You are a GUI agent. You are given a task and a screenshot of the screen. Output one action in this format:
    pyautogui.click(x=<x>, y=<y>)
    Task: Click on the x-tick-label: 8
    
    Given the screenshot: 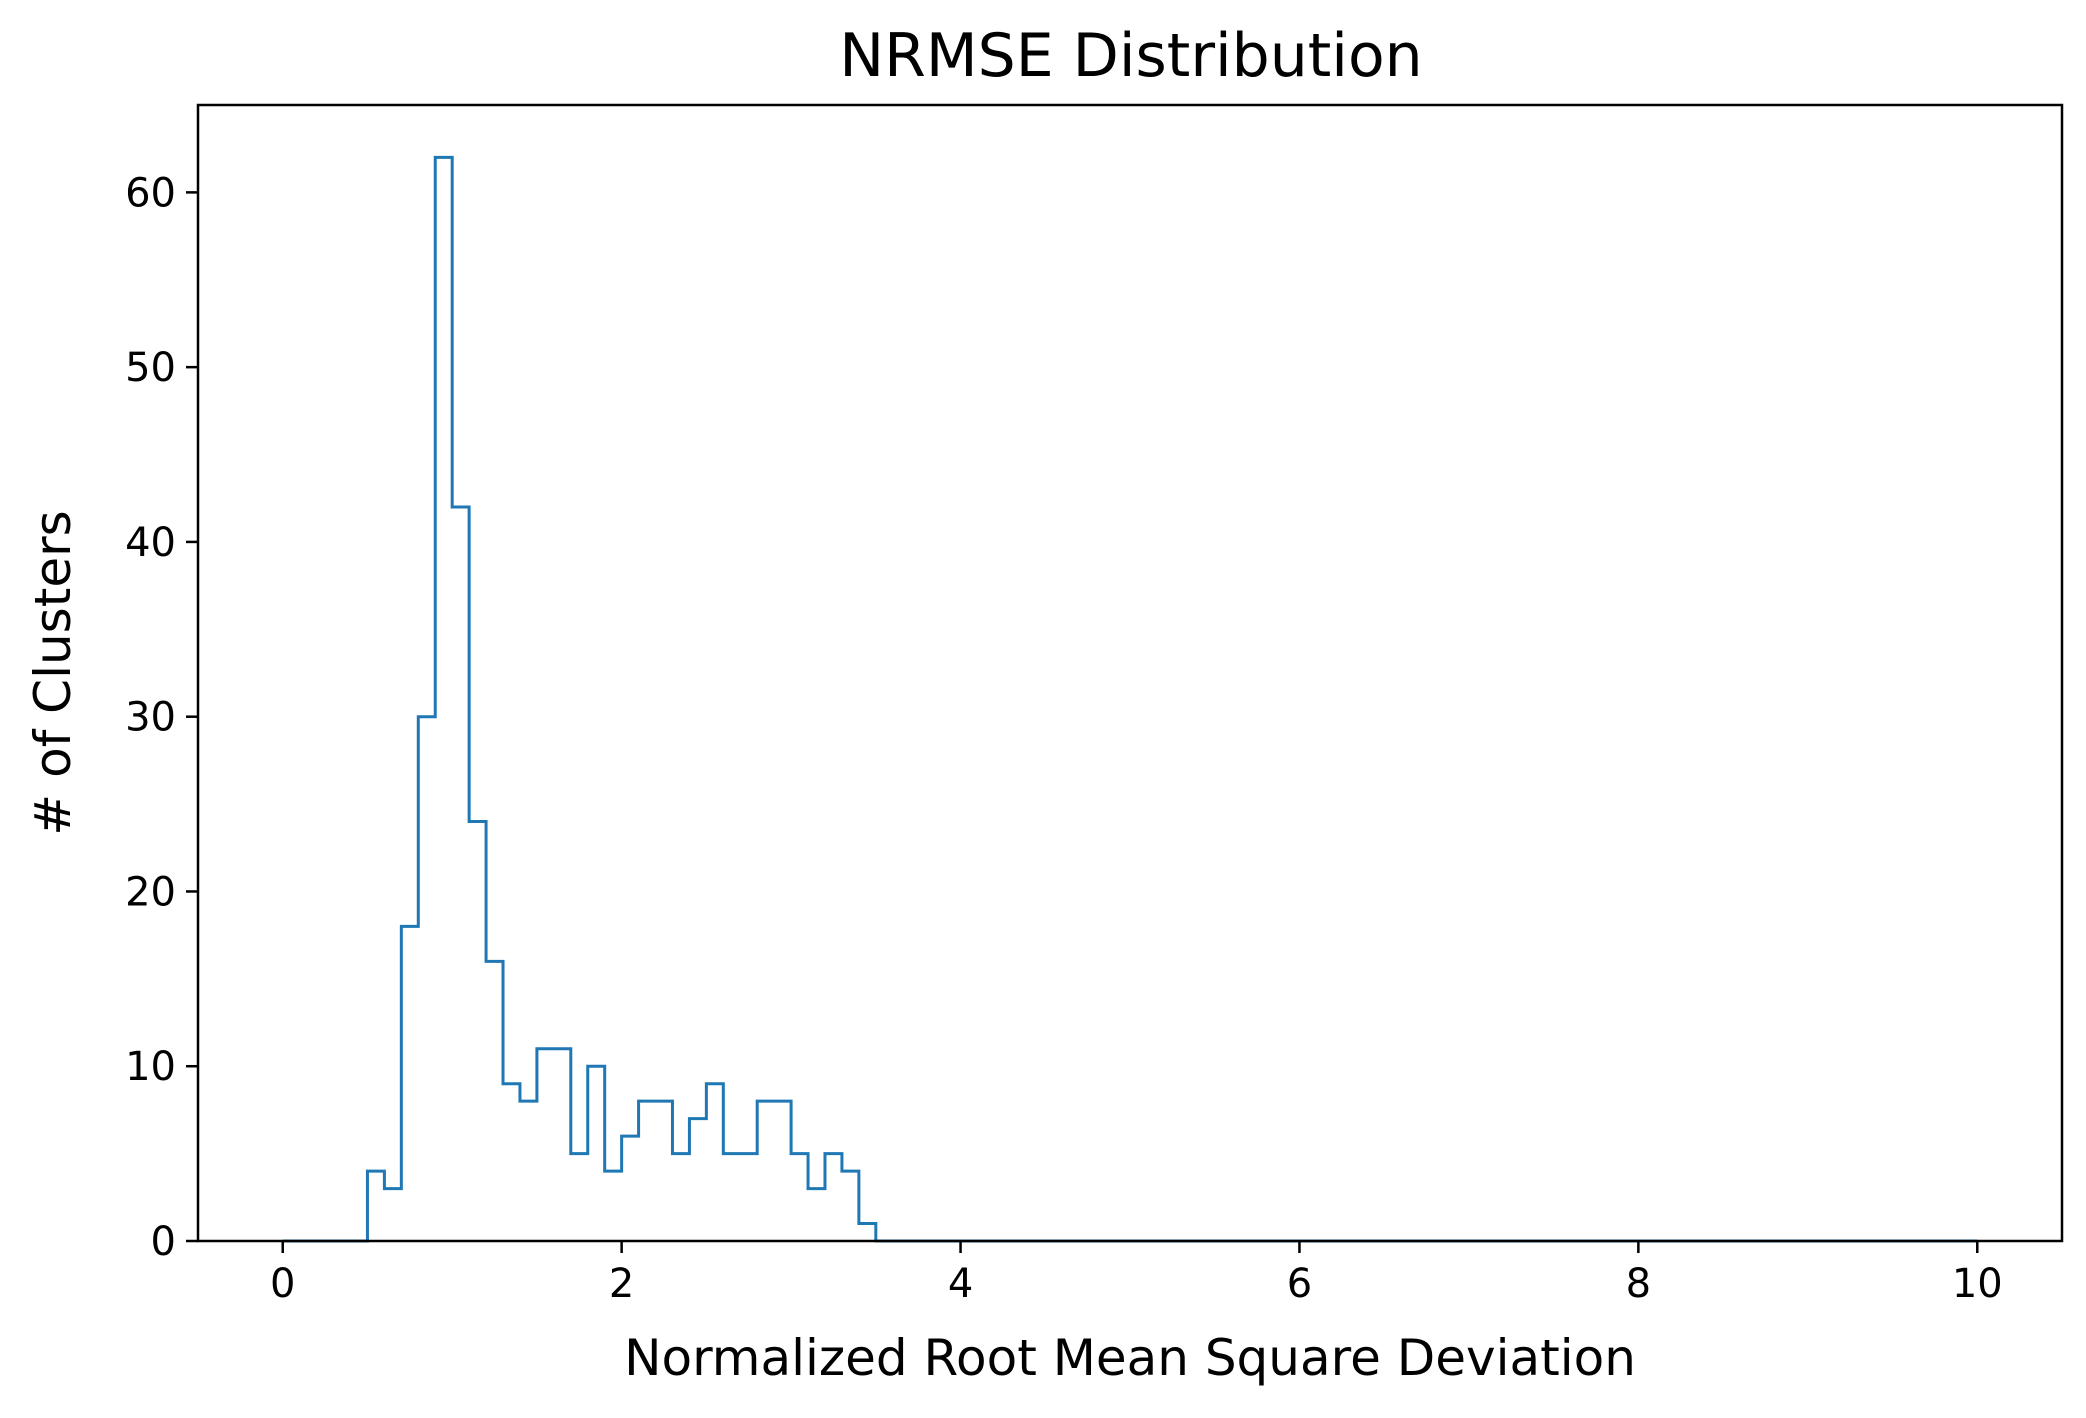 What is the action you would take?
    pyautogui.click(x=1638, y=1284)
    